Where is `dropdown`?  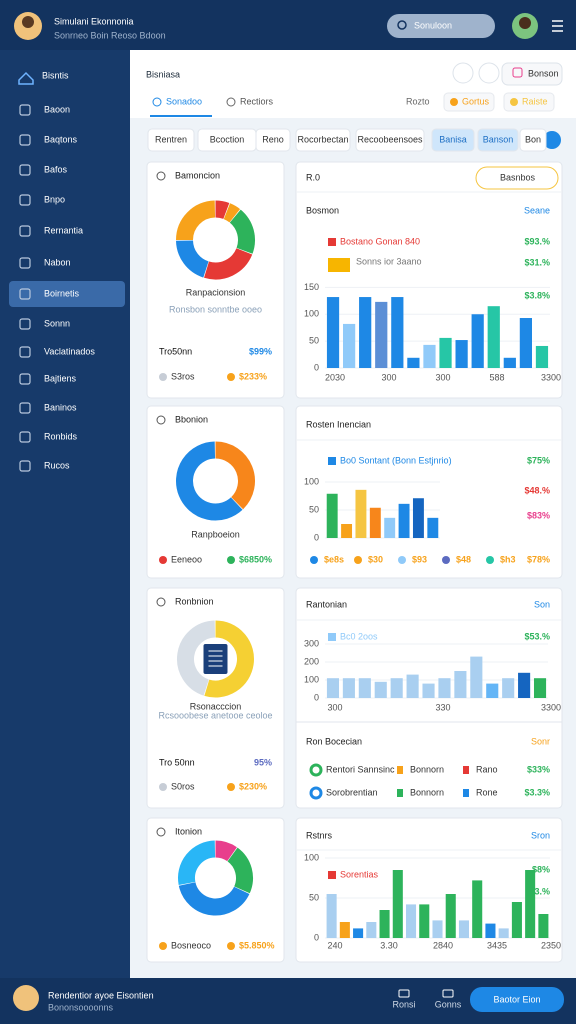 dropdown is located at coordinates (517, 178).